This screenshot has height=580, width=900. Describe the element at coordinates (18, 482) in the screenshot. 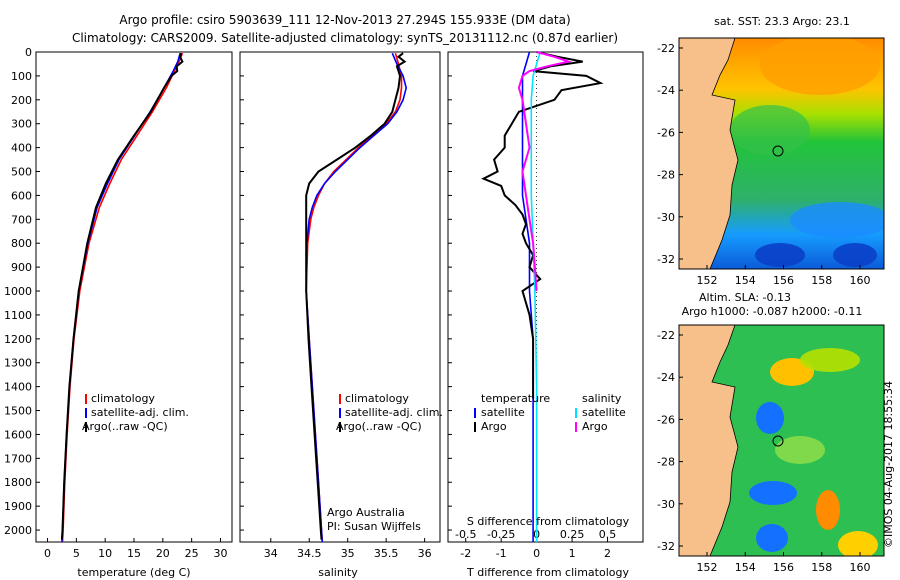

I see `y-tick-label: 1800` at that location.